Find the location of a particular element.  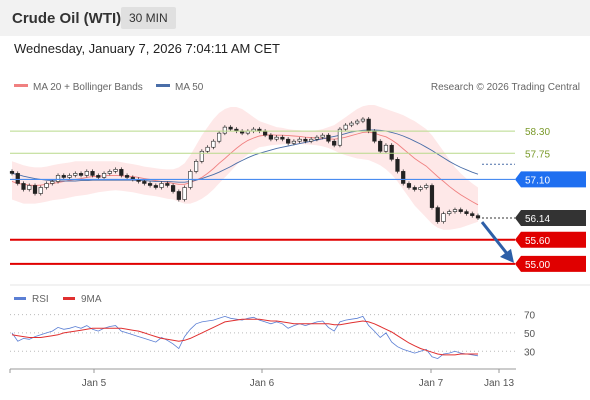

ma20-line is located at coordinates (245, 168).